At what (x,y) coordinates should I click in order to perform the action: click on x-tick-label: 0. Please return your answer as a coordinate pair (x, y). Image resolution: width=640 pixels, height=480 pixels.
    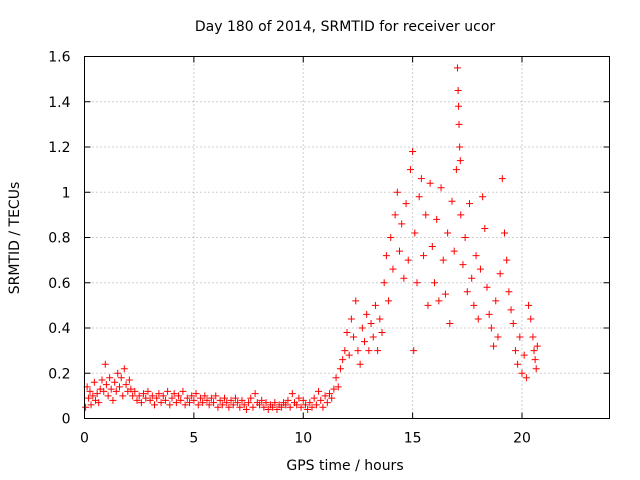
    Looking at the image, I should click on (84, 439).